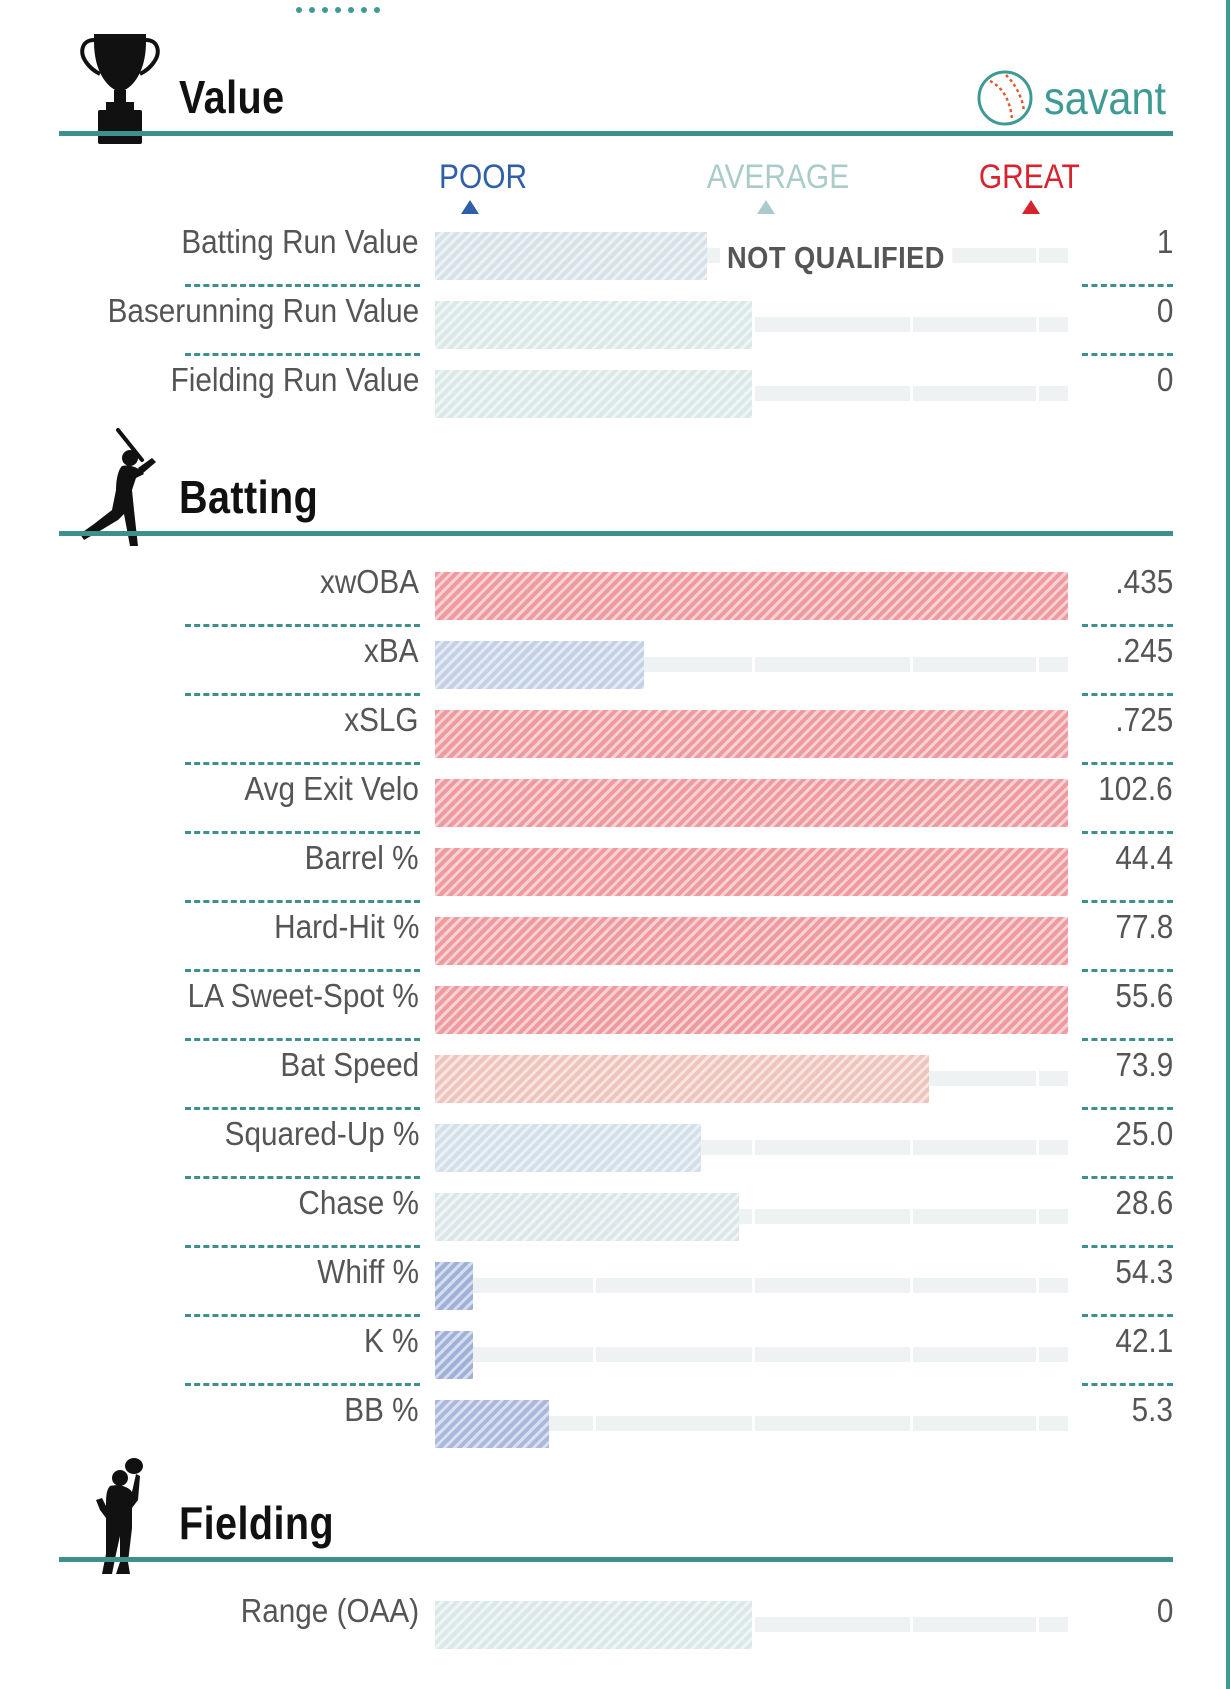  Describe the element at coordinates (381, 719) in the screenshot. I see `metric-label: xSLG` at that location.